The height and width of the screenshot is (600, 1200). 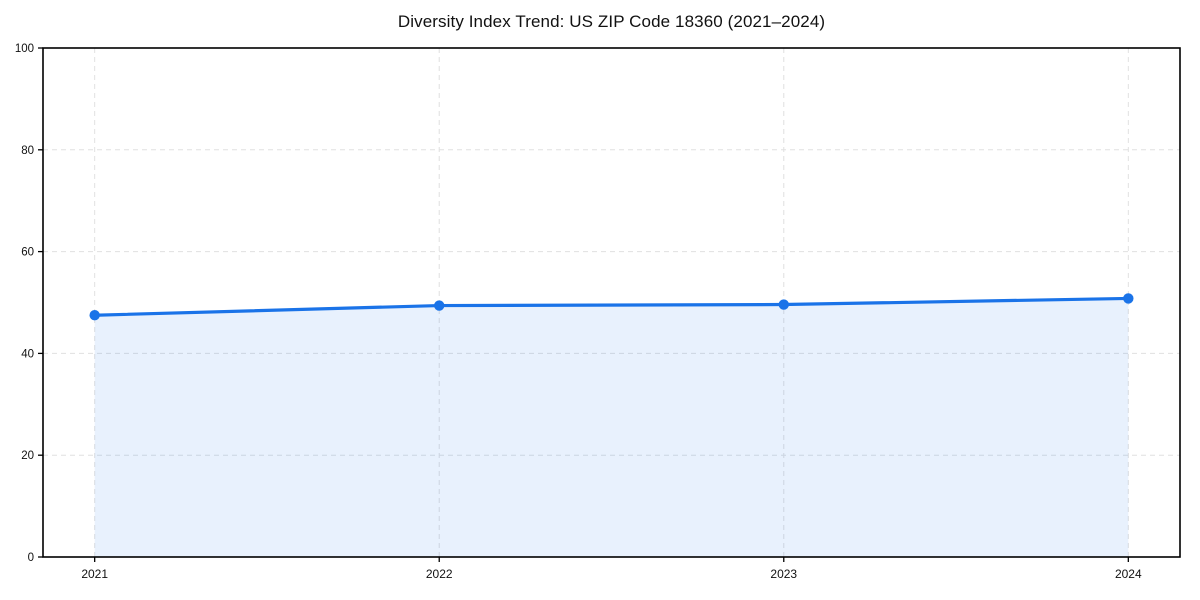 What do you see at coordinates (27, 151) in the screenshot?
I see `y-tick-label: 80` at bounding box center [27, 151].